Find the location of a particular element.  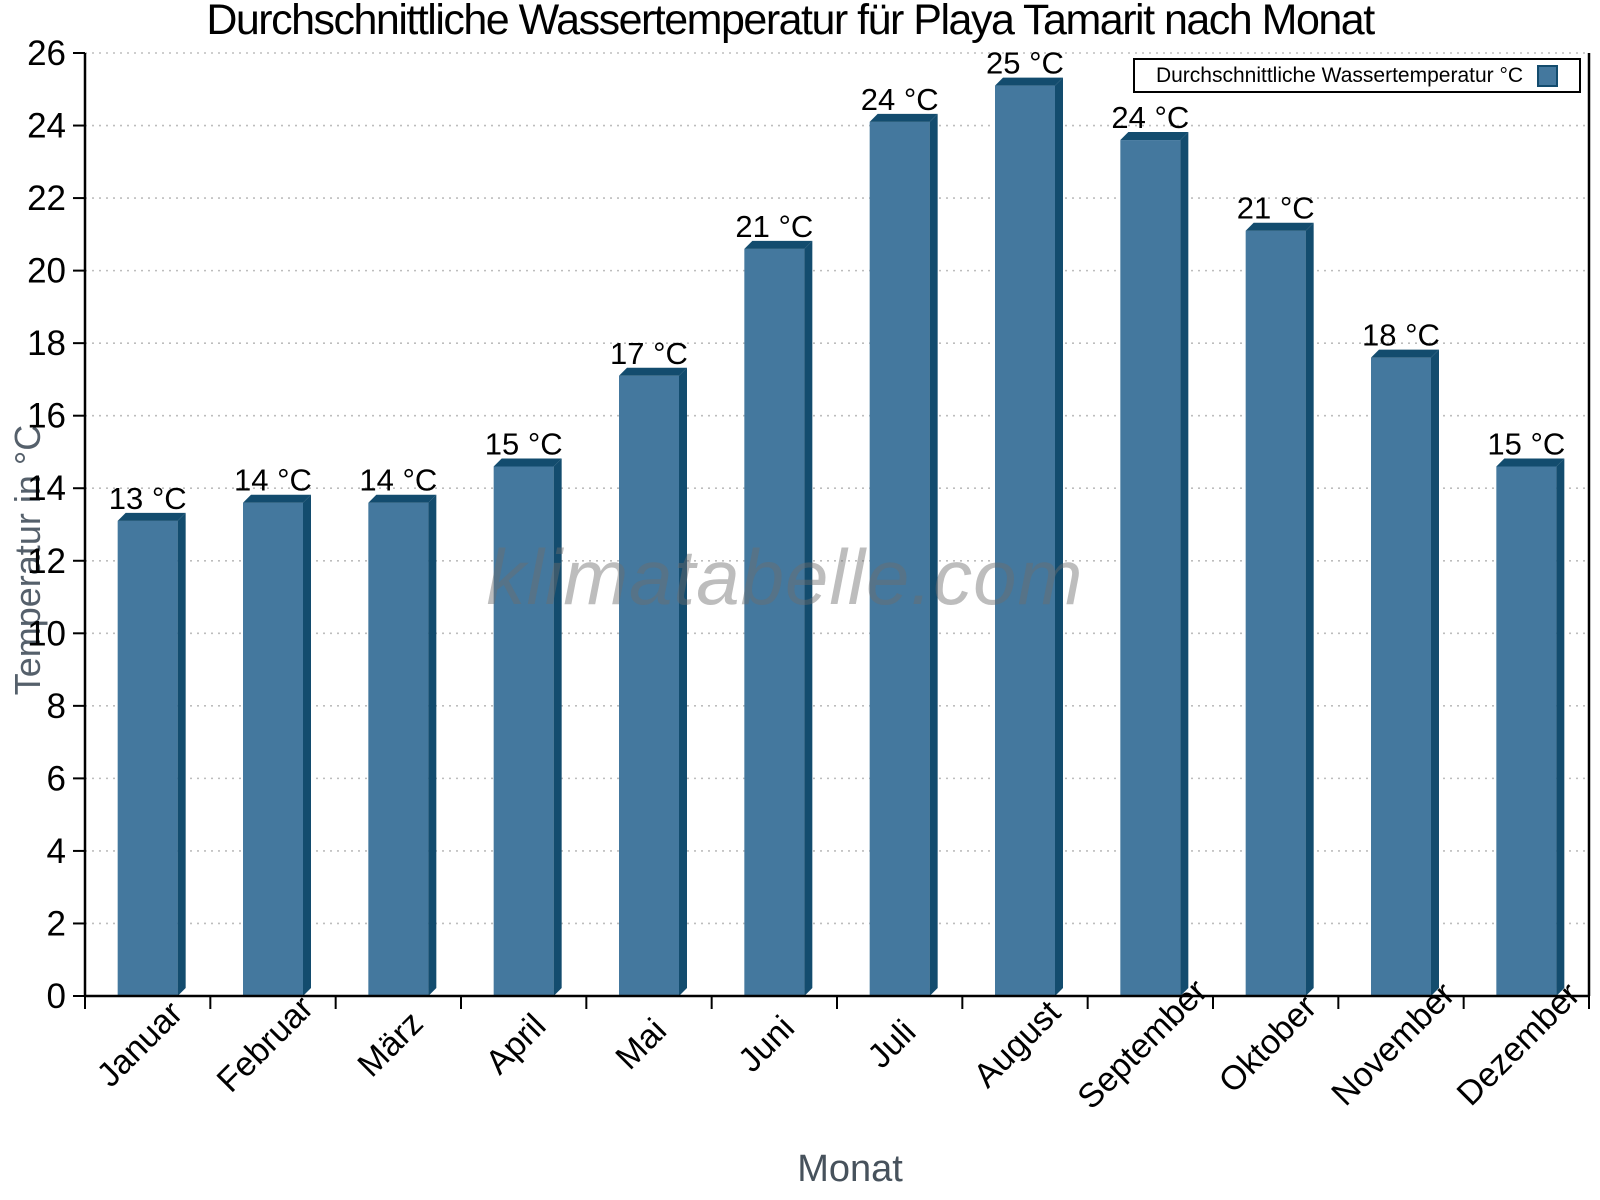

y-tick-label: 24 is located at coordinates (46, 126).